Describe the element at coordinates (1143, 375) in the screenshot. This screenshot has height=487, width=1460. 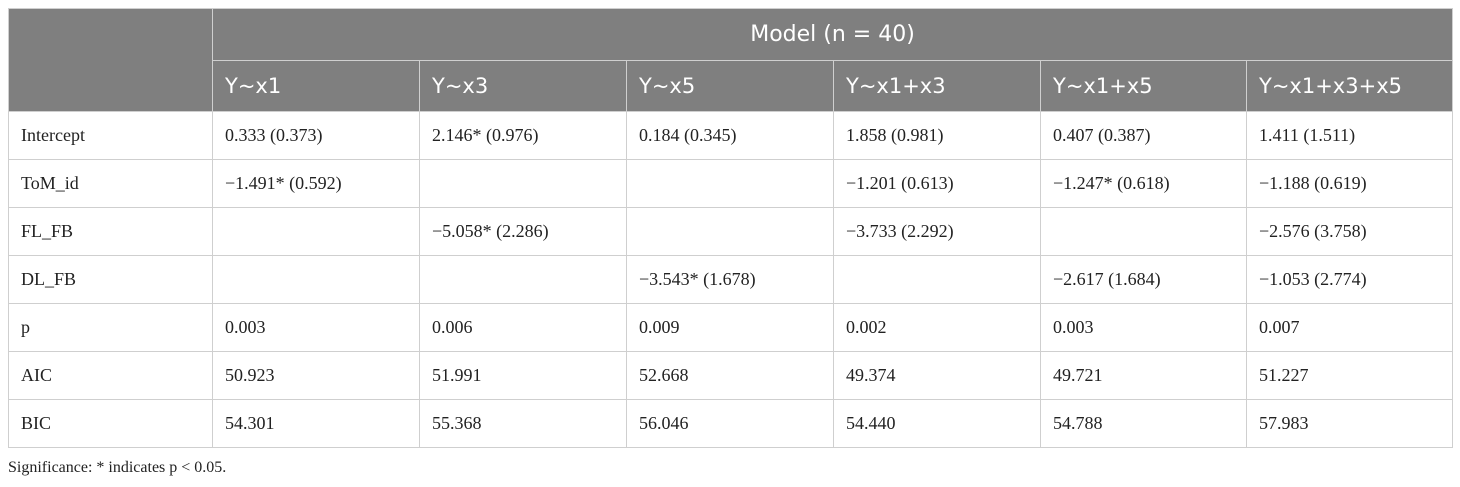
I see `table-cell: 49.721` at that location.